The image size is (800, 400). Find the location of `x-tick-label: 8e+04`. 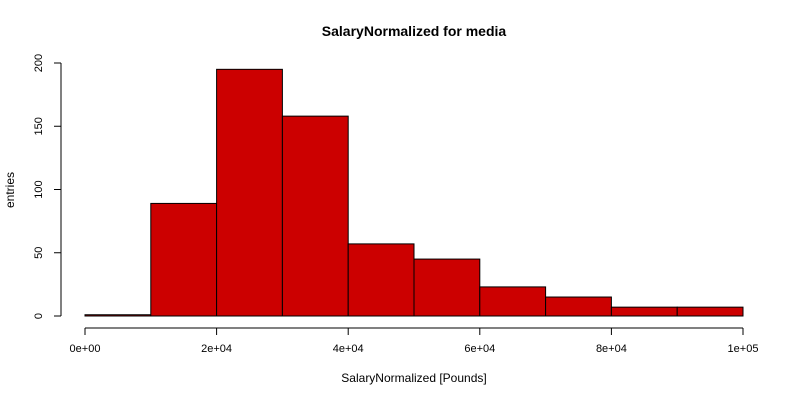

x-tick-label: 8e+04 is located at coordinates (611, 349).